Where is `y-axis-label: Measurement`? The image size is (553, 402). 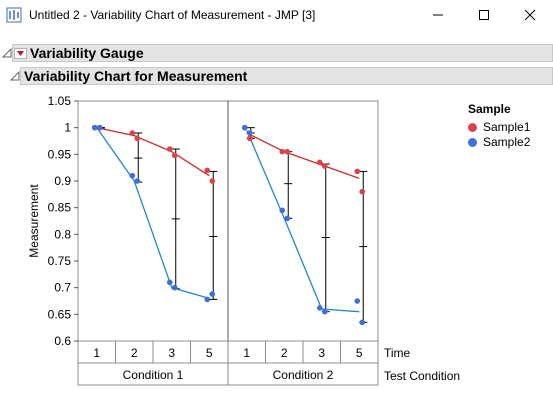 y-axis-label: Measurement is located at coordinates (34, 221).